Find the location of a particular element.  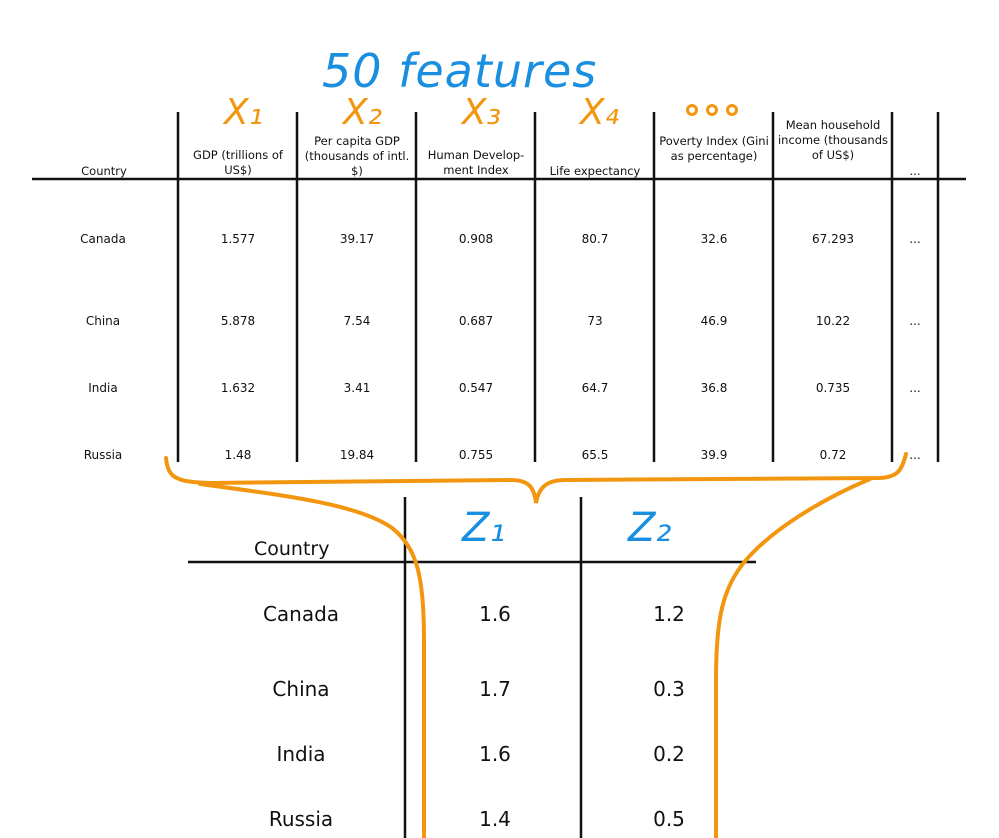

row-country: India is located at coordinates (103, 388).